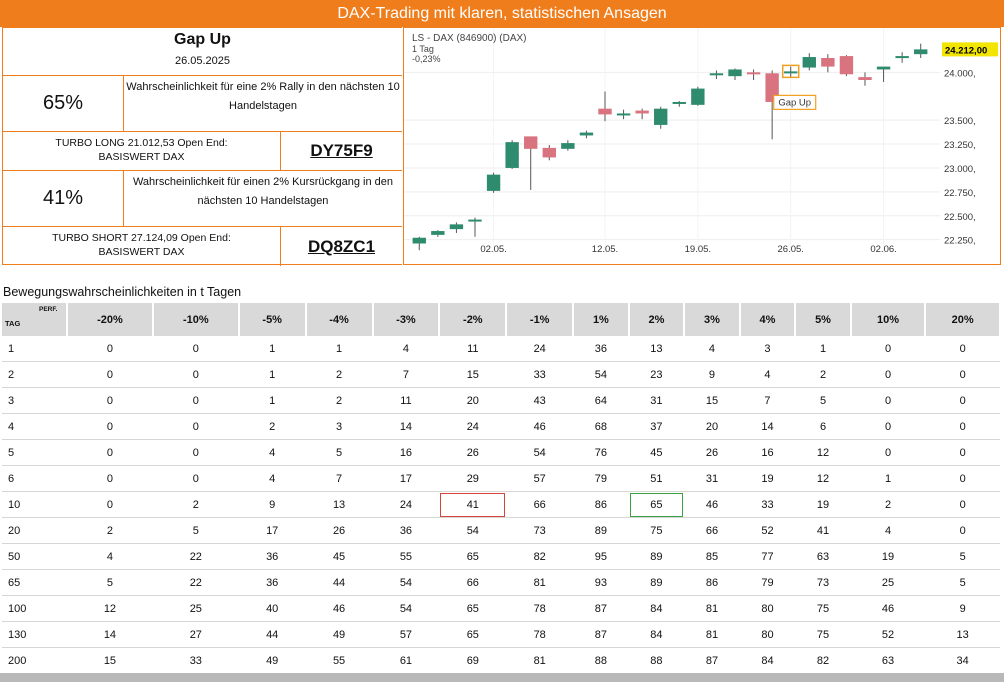 This screenshot has width=1004, height=682. I want to click on table-row: 200 15 33 49 55 61 69 81 88 88 87 84 82 63 34, so click(501, 660).